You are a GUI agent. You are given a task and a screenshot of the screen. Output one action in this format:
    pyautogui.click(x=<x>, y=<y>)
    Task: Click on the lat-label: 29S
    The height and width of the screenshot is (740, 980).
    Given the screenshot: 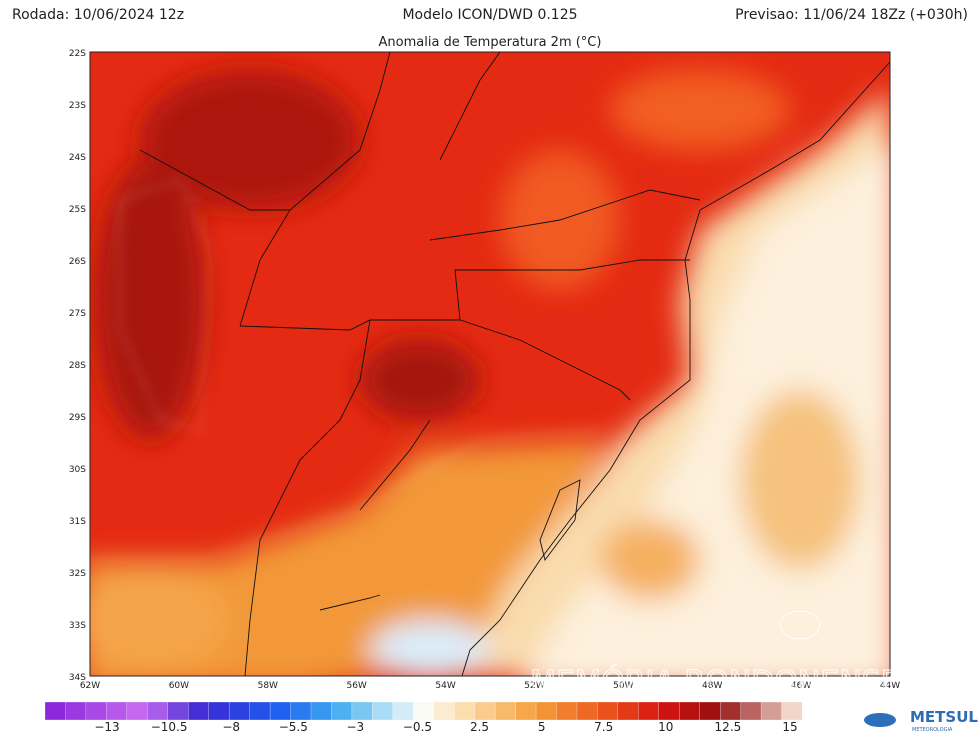 What is the action you would take?
    pyautogui.click(x=77, y=418)
    